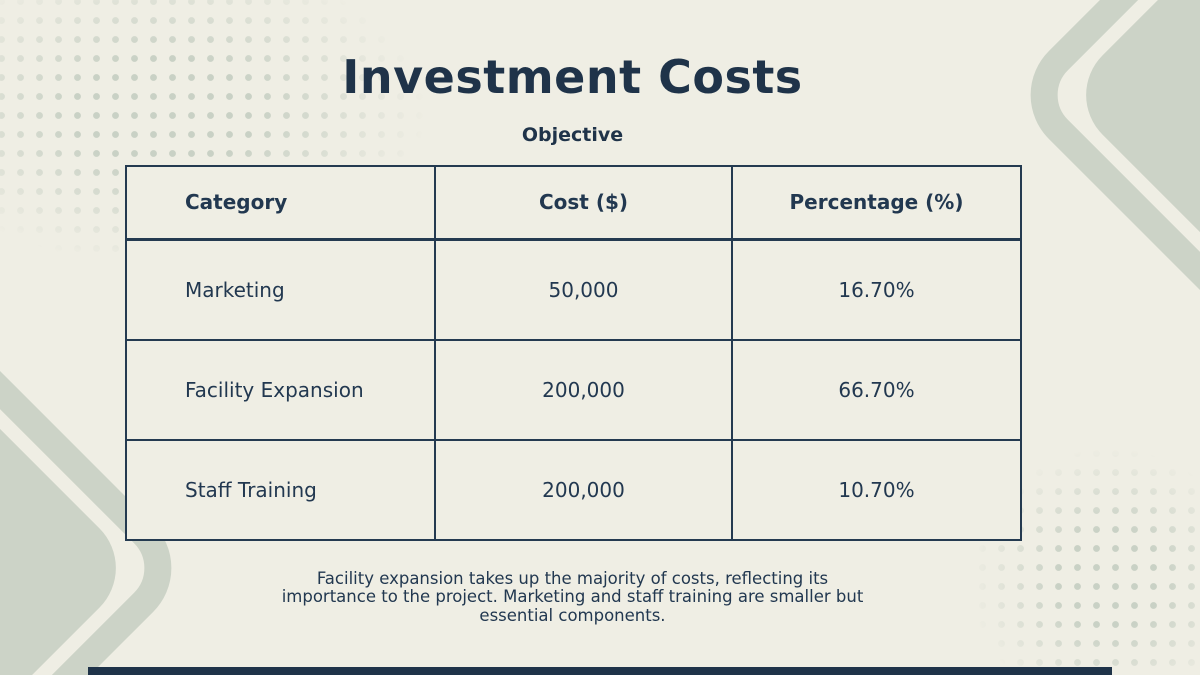 This screenshot has height=675, width=1200. What do you see at coordinates (583, 289) in the screenshot?
I see `table-cell-cost: 50,000` at bounding box center [583, 289].